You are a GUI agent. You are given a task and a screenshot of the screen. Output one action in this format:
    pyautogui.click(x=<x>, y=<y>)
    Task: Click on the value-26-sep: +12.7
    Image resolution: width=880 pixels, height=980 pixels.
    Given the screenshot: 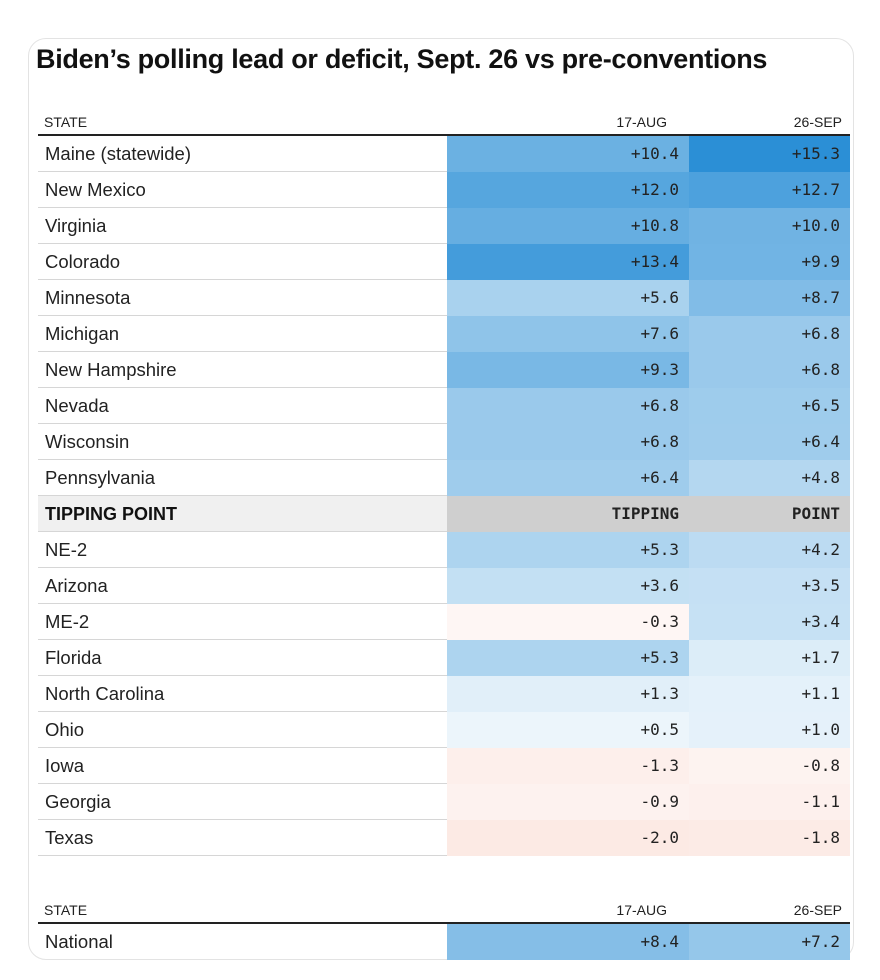 What is the action you would take?
    pyautogui.click(x=769, y=190)
    